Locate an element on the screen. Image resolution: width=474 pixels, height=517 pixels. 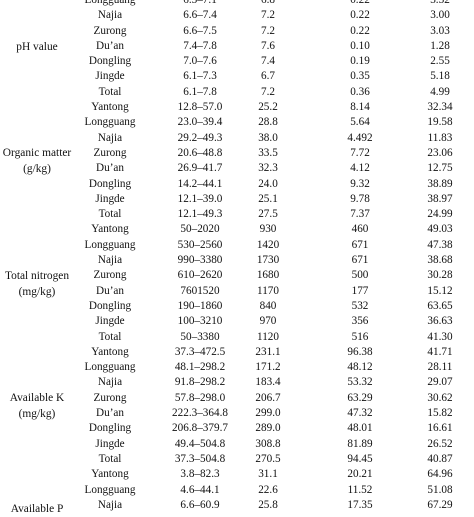
cell-sd: 81.89 is located at coordinates (360, 443).